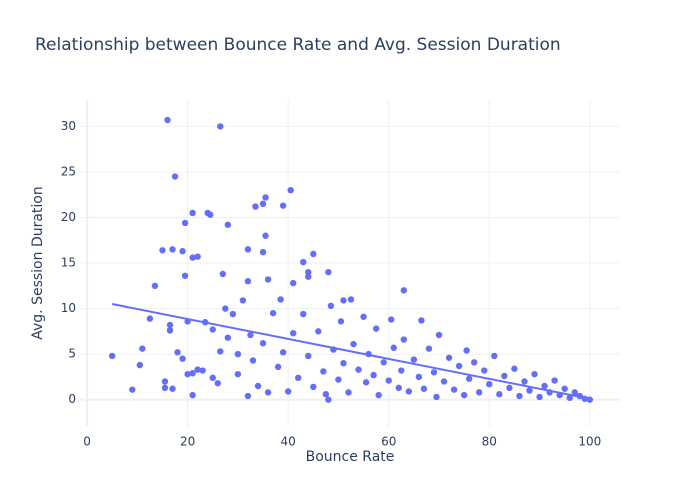 Image resolution: width=700 pixels, height=500 pixels. I want to click on y-tick-label: 5, so click(72, 354).